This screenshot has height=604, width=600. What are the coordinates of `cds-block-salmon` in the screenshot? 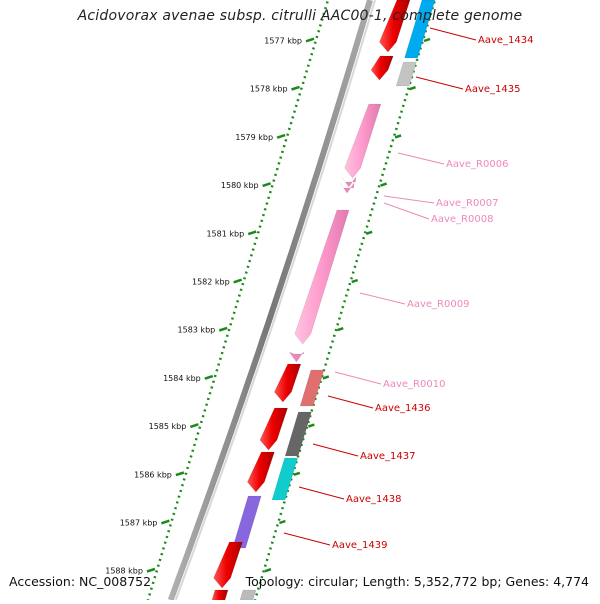 It's located at (312, 388).